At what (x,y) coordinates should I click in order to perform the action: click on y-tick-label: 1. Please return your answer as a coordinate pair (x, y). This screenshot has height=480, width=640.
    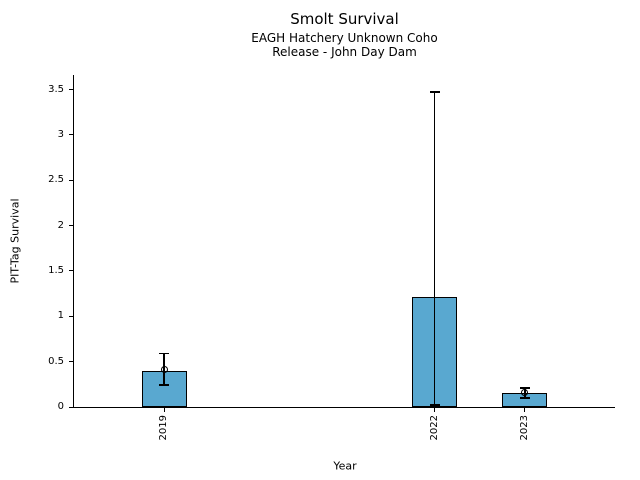
    Looking at the image, I should click on (60, 316).